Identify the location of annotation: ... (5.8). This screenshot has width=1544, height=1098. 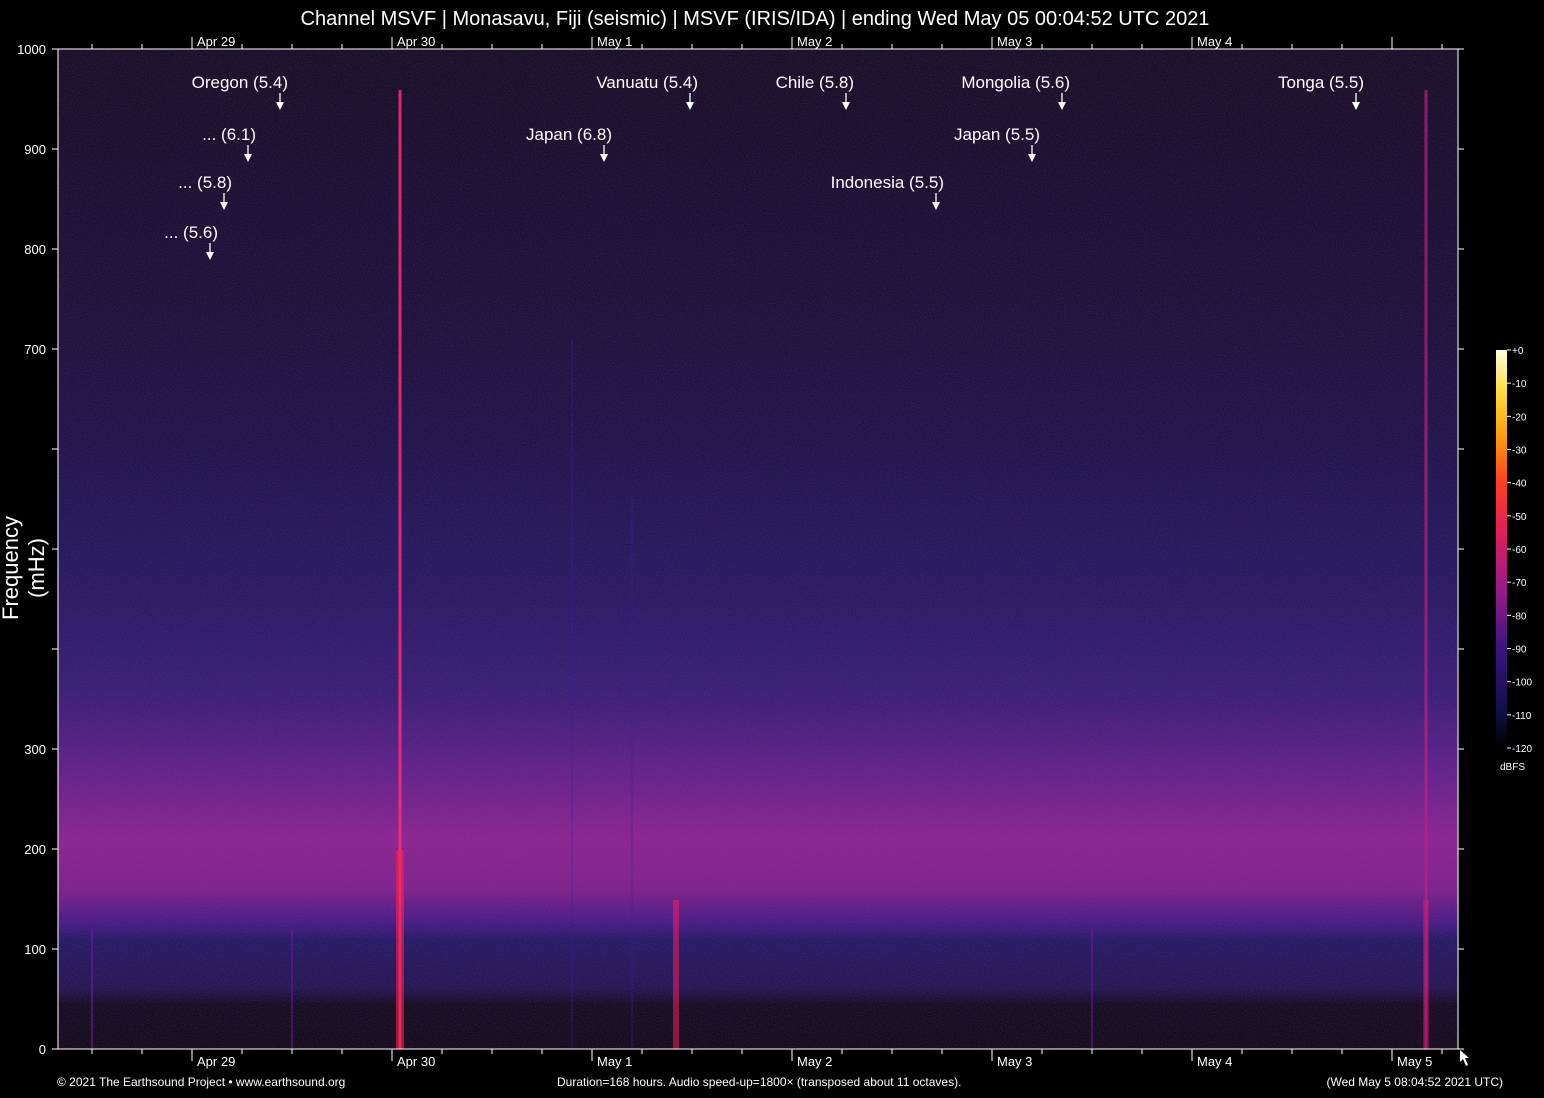
(205, 191).